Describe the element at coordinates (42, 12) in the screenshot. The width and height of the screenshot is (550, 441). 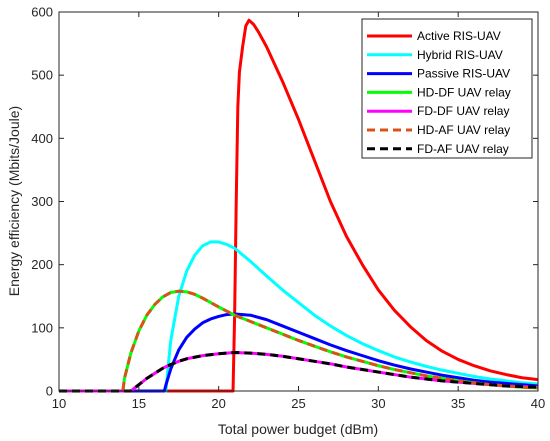
I see `y-tick-label: 600` at that location.